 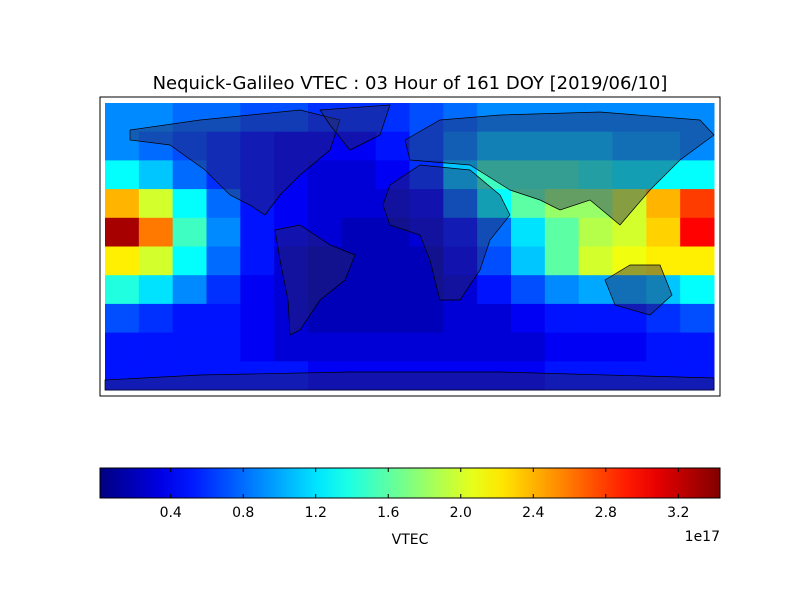 I want to click on colorbar-tick-label: 3.2, so click(x=678, y=513).